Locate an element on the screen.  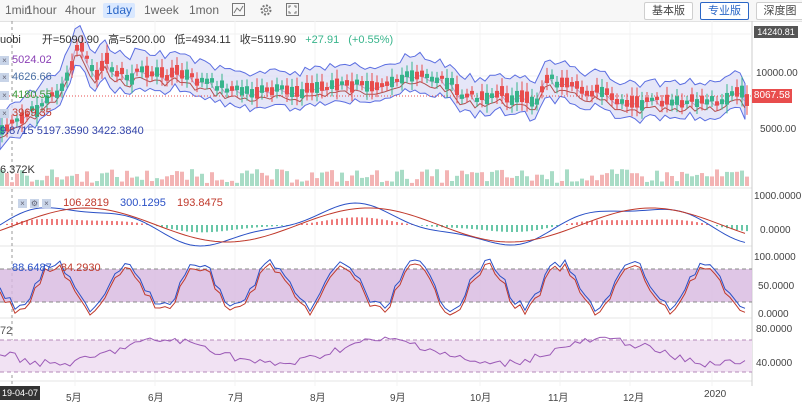
settings-gear-icon is located at coordinates (265, 10).